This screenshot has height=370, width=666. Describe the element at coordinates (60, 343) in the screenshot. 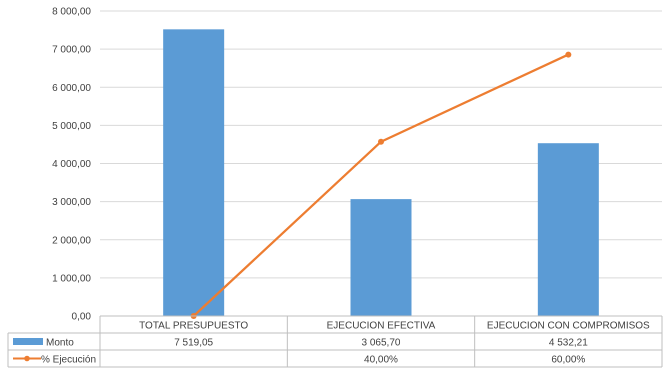

I see `legend-label-monto: Monto` at that location.